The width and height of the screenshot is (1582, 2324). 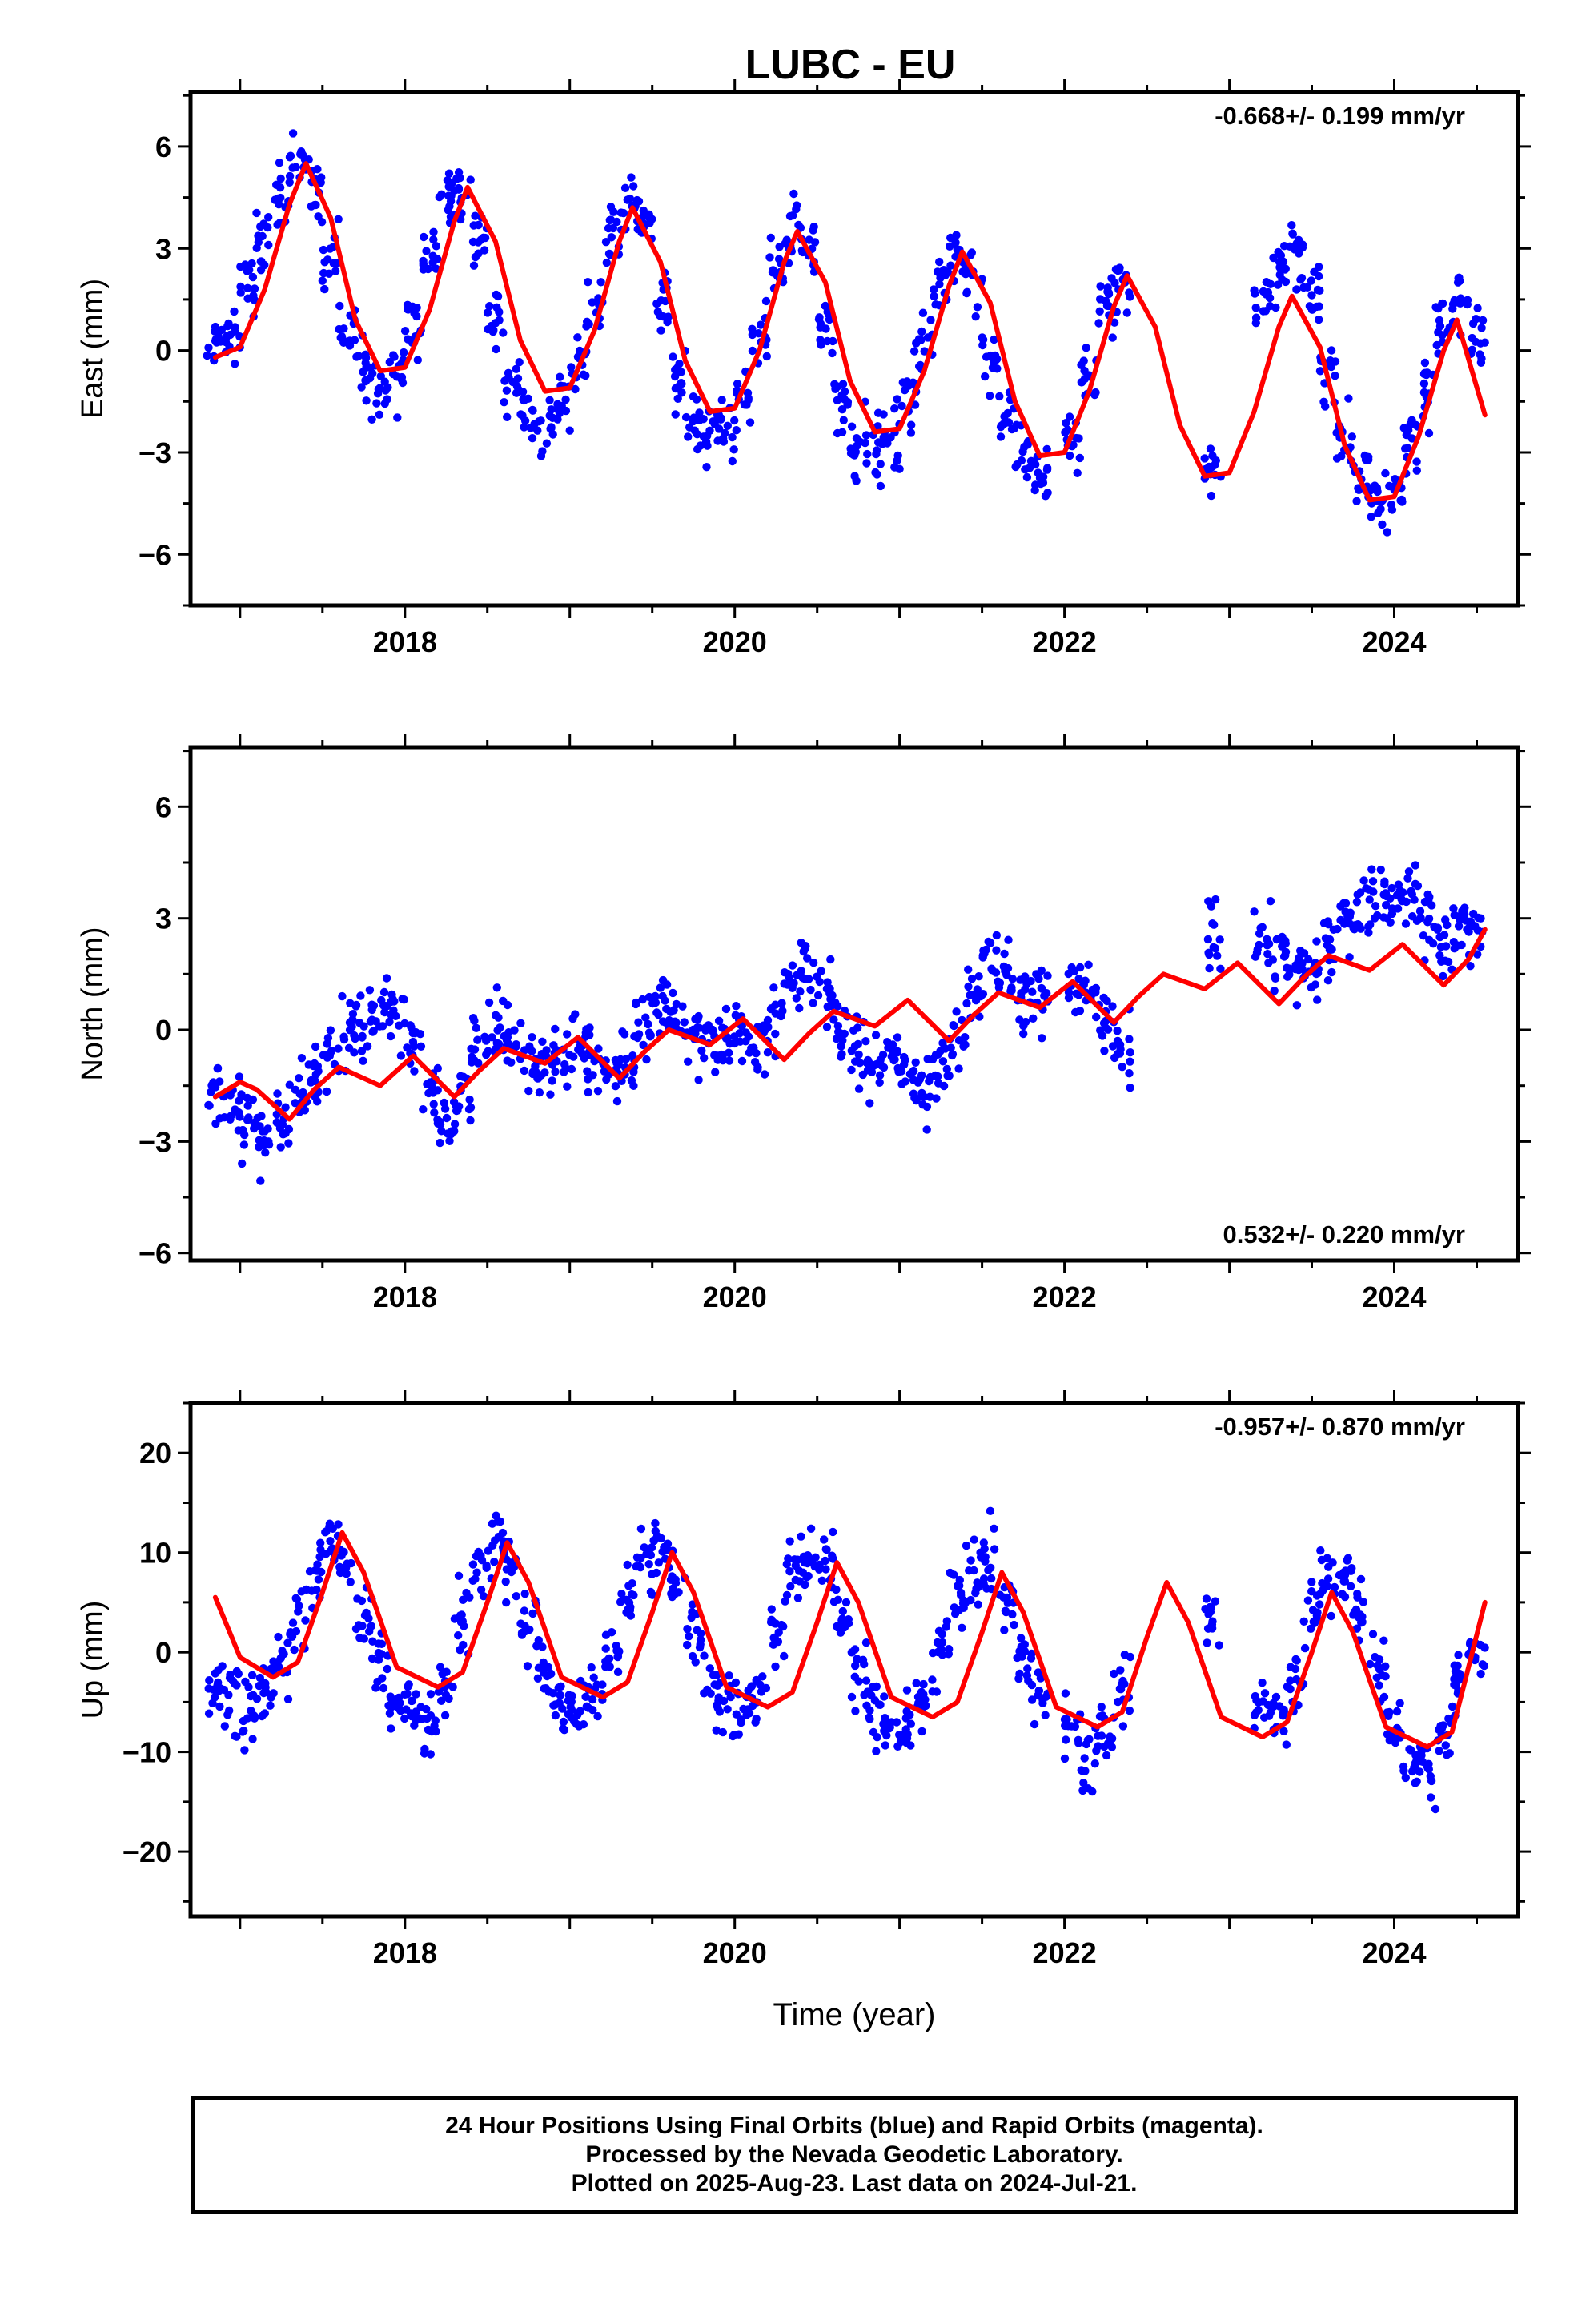 I want to click on x-tick-label-east: 2018, so click(x=405, y=641).